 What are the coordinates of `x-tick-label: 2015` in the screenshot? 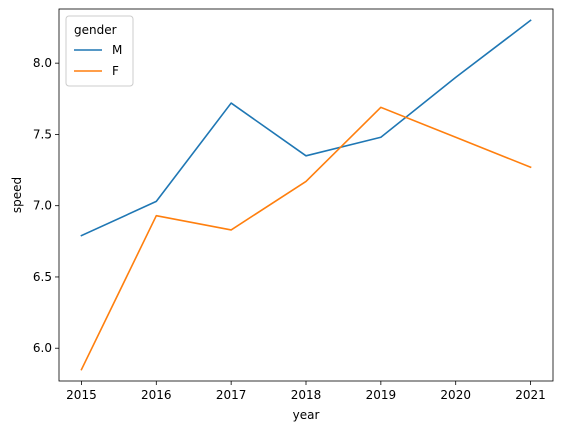 It's located at (81, 395).